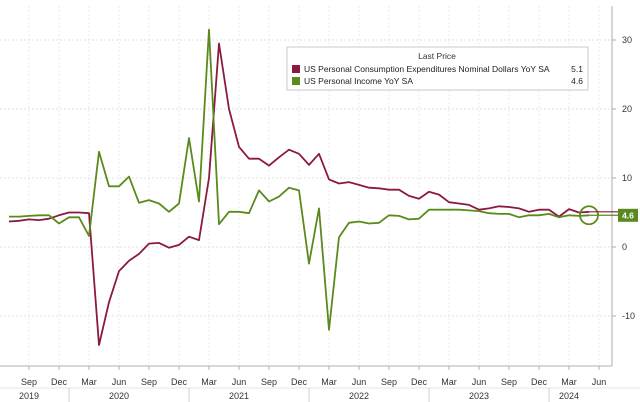 The width and height of the screenshot is (640, 402). I want to click on x-year-label: 2023, so click(479, 396).